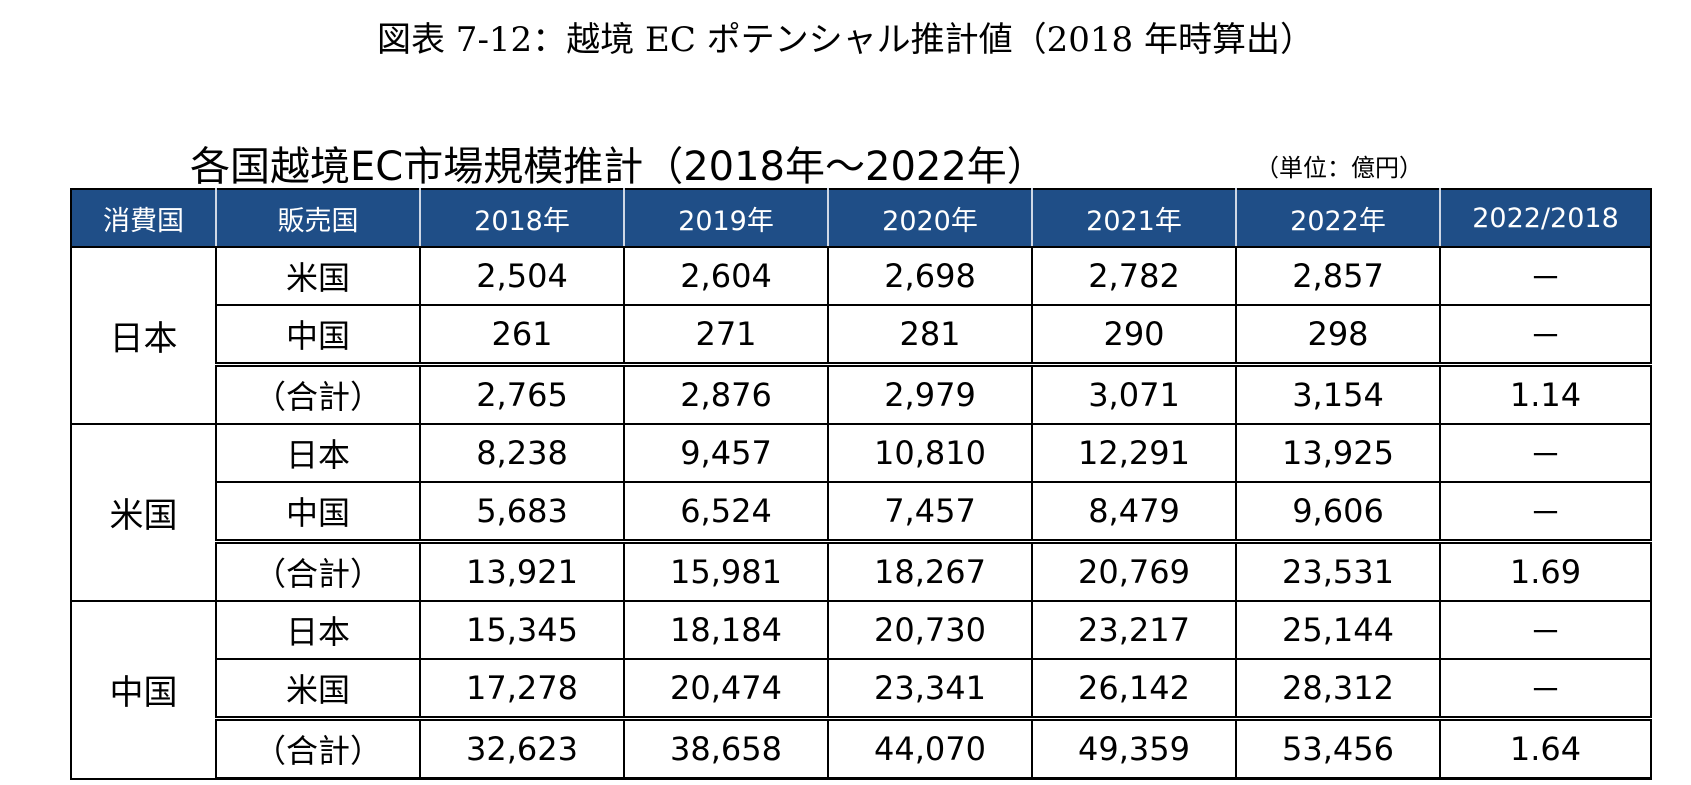 This screenshot has height=785, width=1691. I want to click on value-cell: 44,070, so click(930, 748).